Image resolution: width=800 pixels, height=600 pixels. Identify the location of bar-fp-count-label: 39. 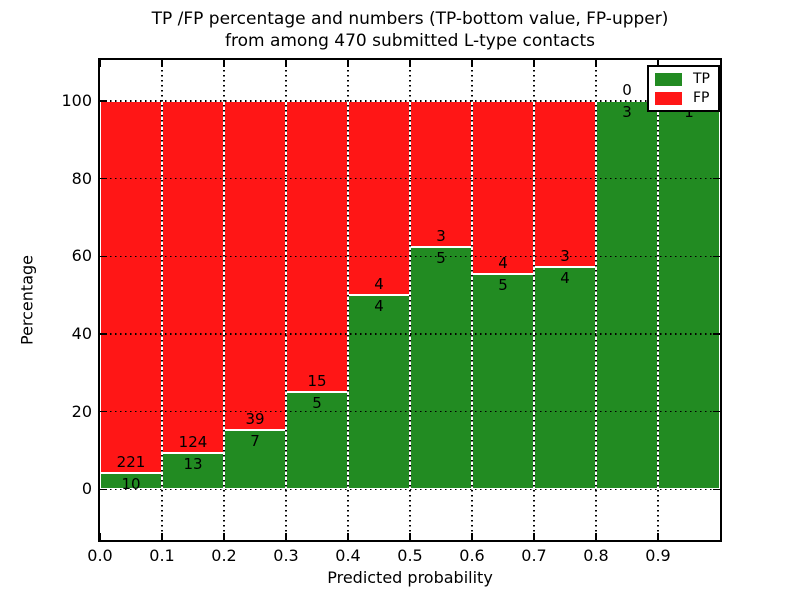
(255, 419).